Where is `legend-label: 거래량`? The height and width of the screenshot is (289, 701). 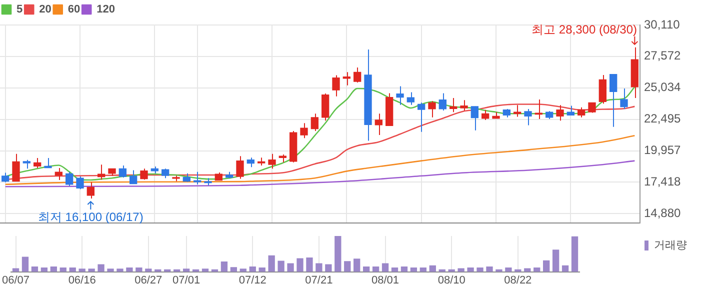 legend-label: 거래량 is located at coordinates (670, 246).